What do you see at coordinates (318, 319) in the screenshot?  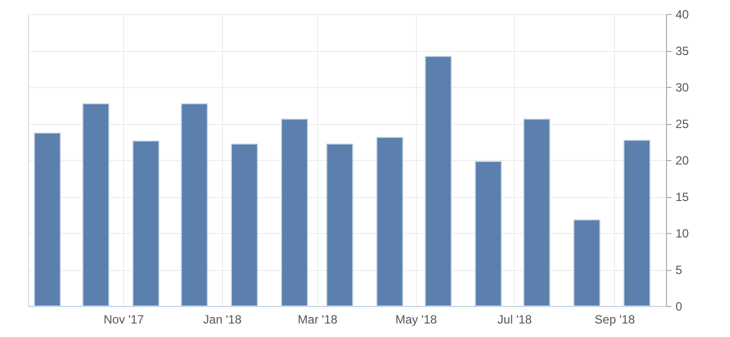 I see `x-tick-label: Mar '18` at bounding box center [318, 319].